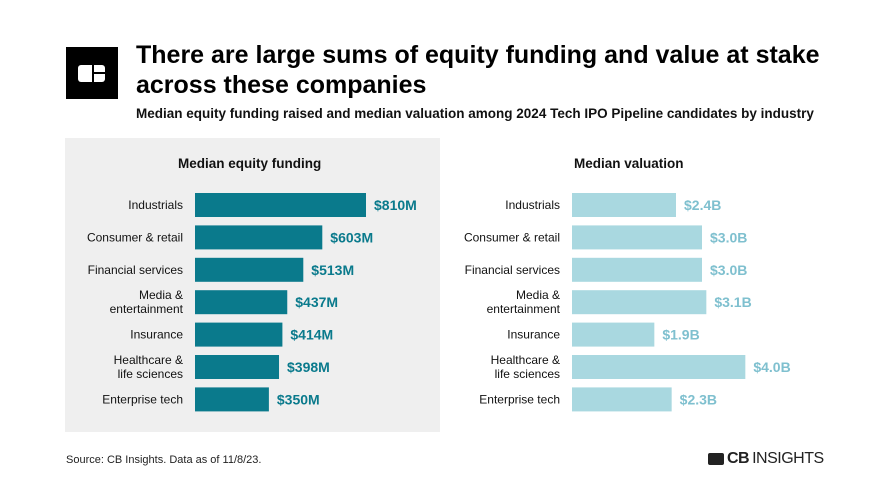 The height and width of the screenshot is (495, 880). What do you see at coordinates (308, 367) in the screenshot?
I see `data-label: $398M` at bounding box center [308, 367].